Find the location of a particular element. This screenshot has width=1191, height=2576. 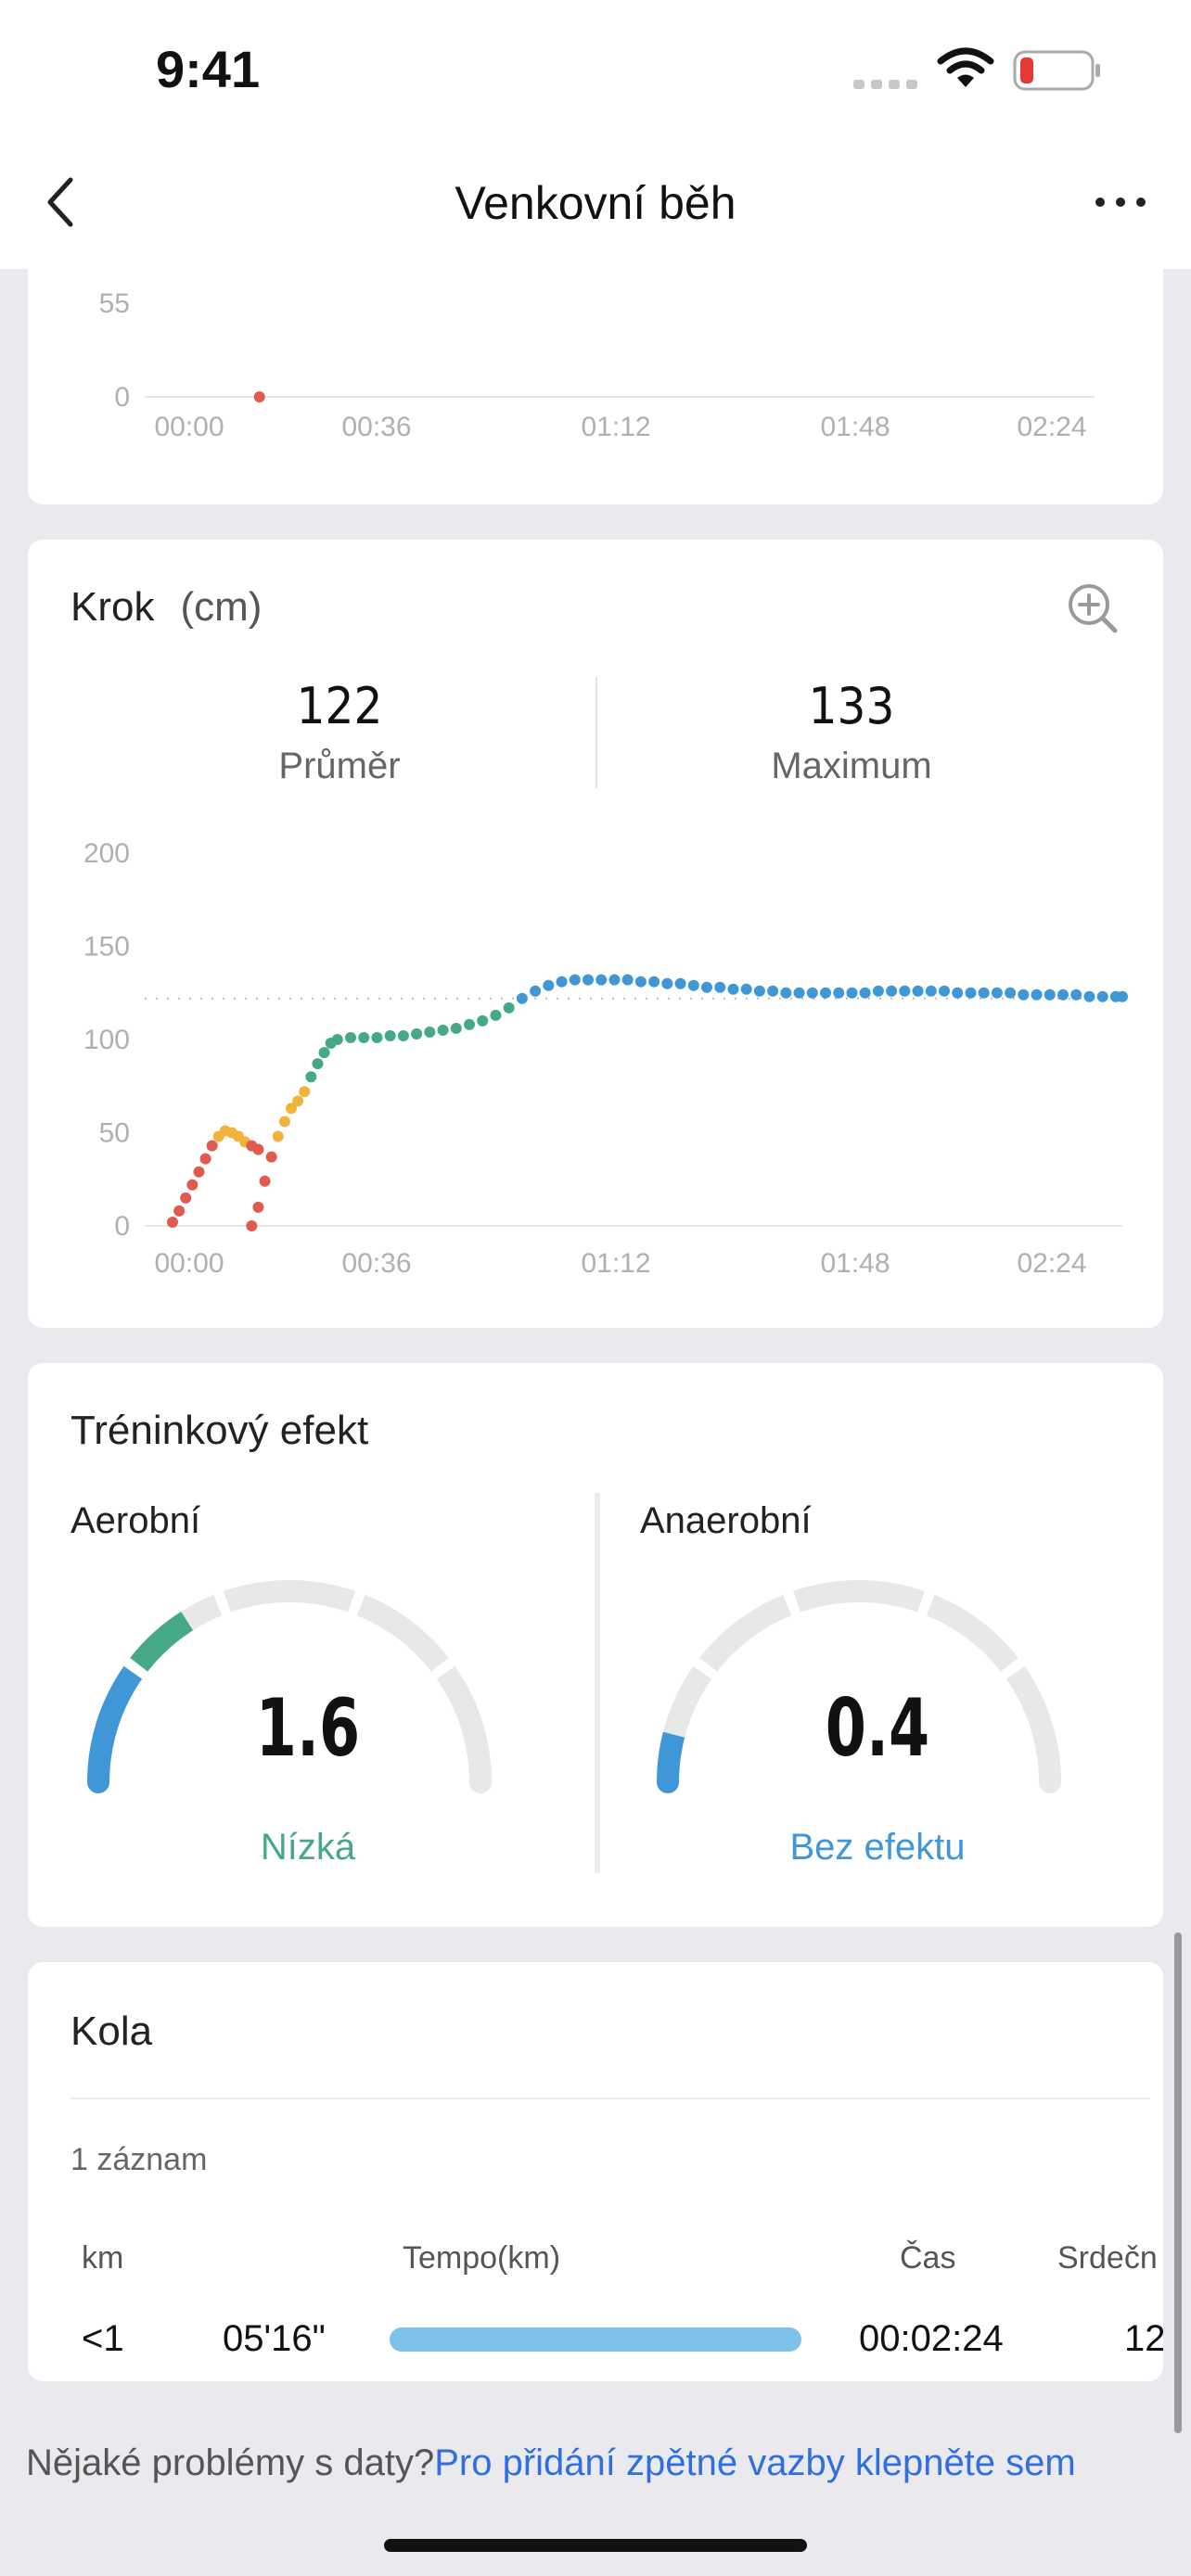

training-effect-title: Tréninkový efekt is located at coordinates (219, 1431).